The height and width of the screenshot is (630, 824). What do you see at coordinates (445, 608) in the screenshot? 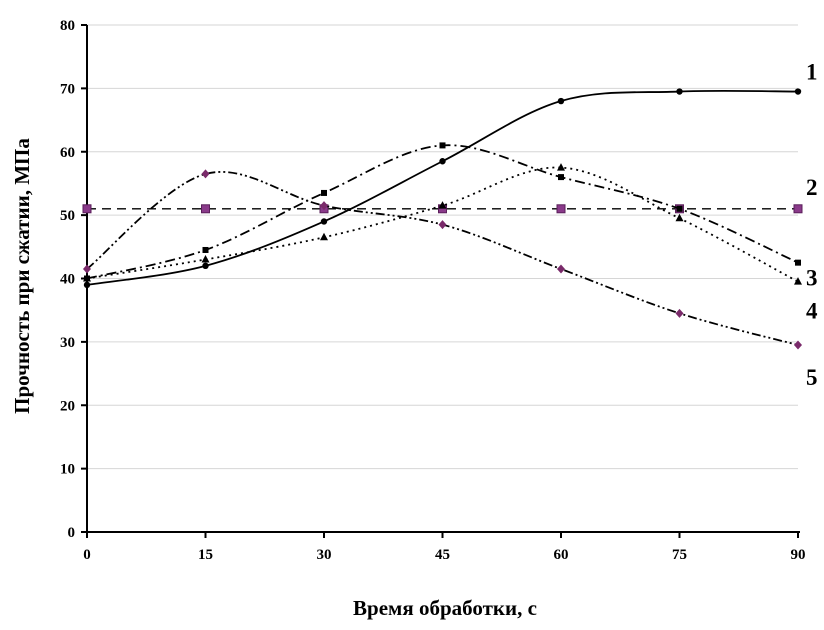
I see `x-axis-label: Время обработки, с` at bounding box center [445, 608].